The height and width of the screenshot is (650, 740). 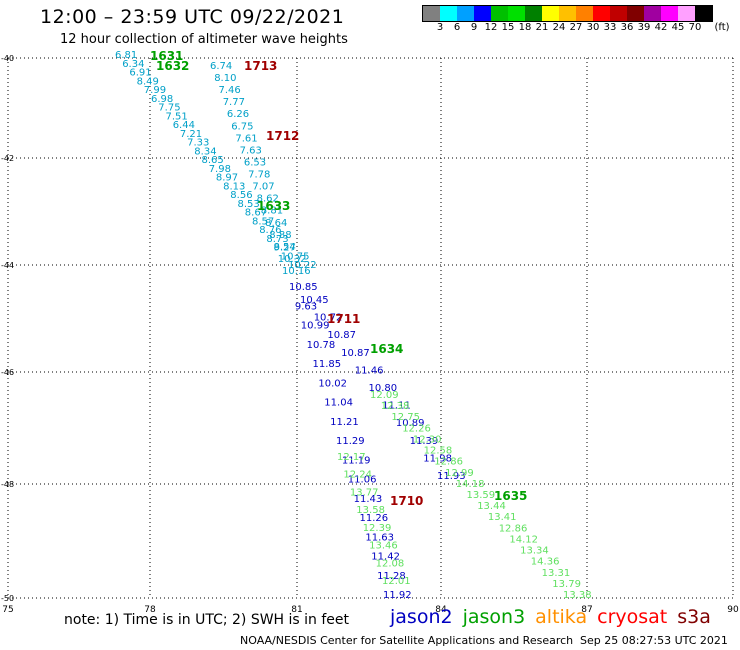 I want to click on wave-height-label: 11.28, so click(x=391, y=576).